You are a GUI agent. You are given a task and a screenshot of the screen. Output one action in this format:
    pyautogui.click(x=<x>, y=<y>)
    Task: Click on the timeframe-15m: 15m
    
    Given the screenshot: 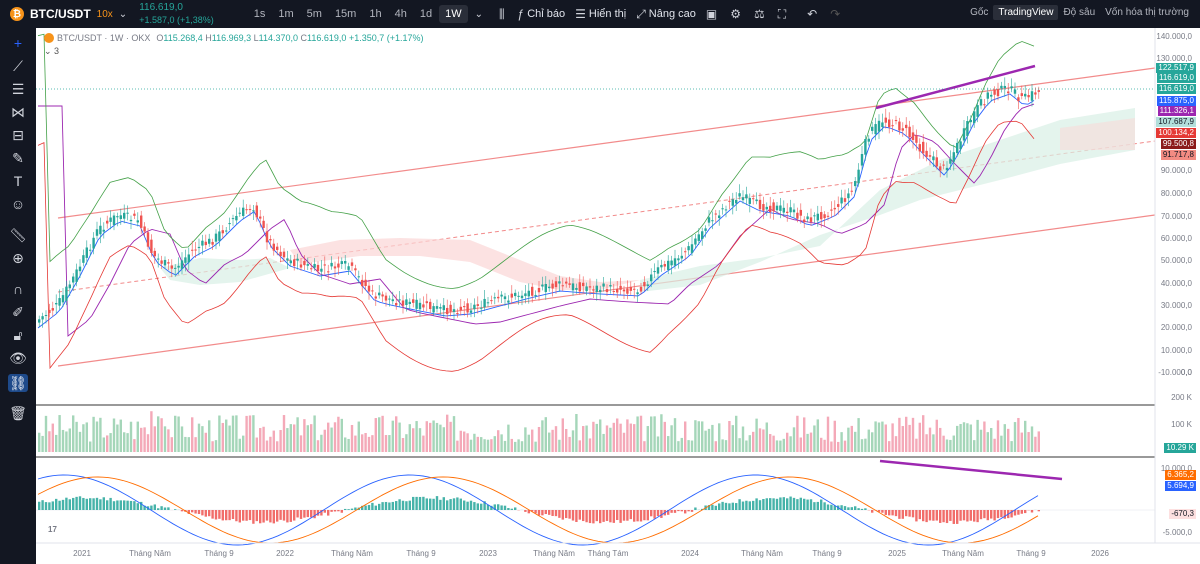 What is the action you would take?
    pyautogui.click(x=345, y=14)
    